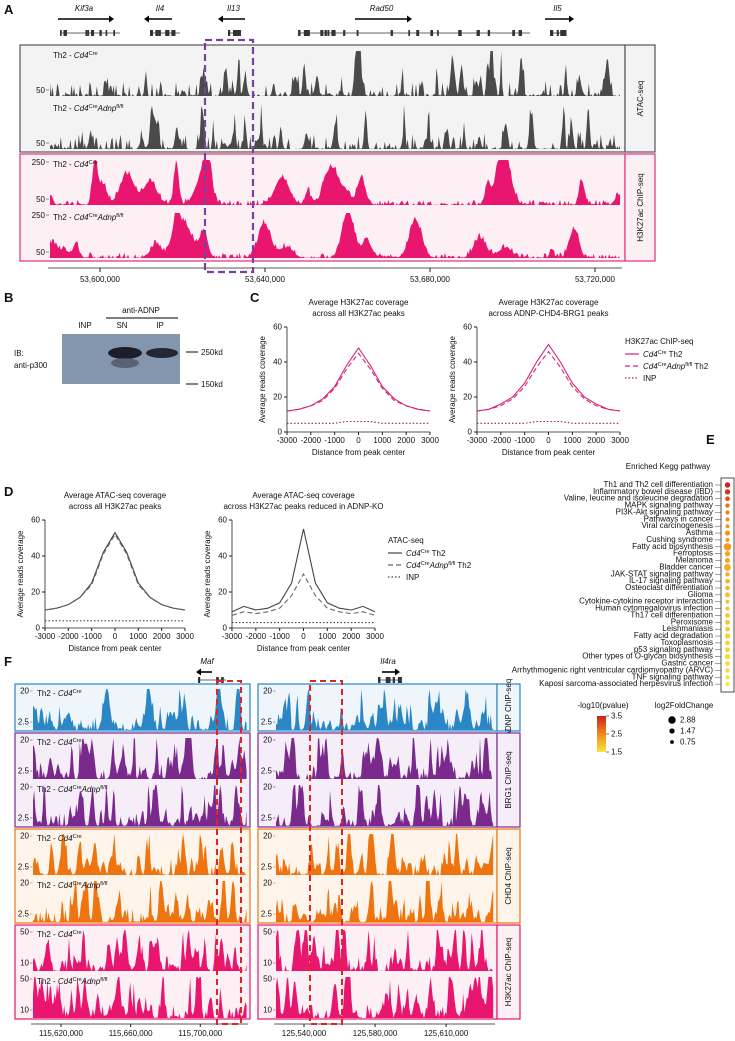 This screenshot has height=1041, width=735. Describe the element at coordinates (412, 577) in the screenshot. I see `legend-label: INP` at that location.